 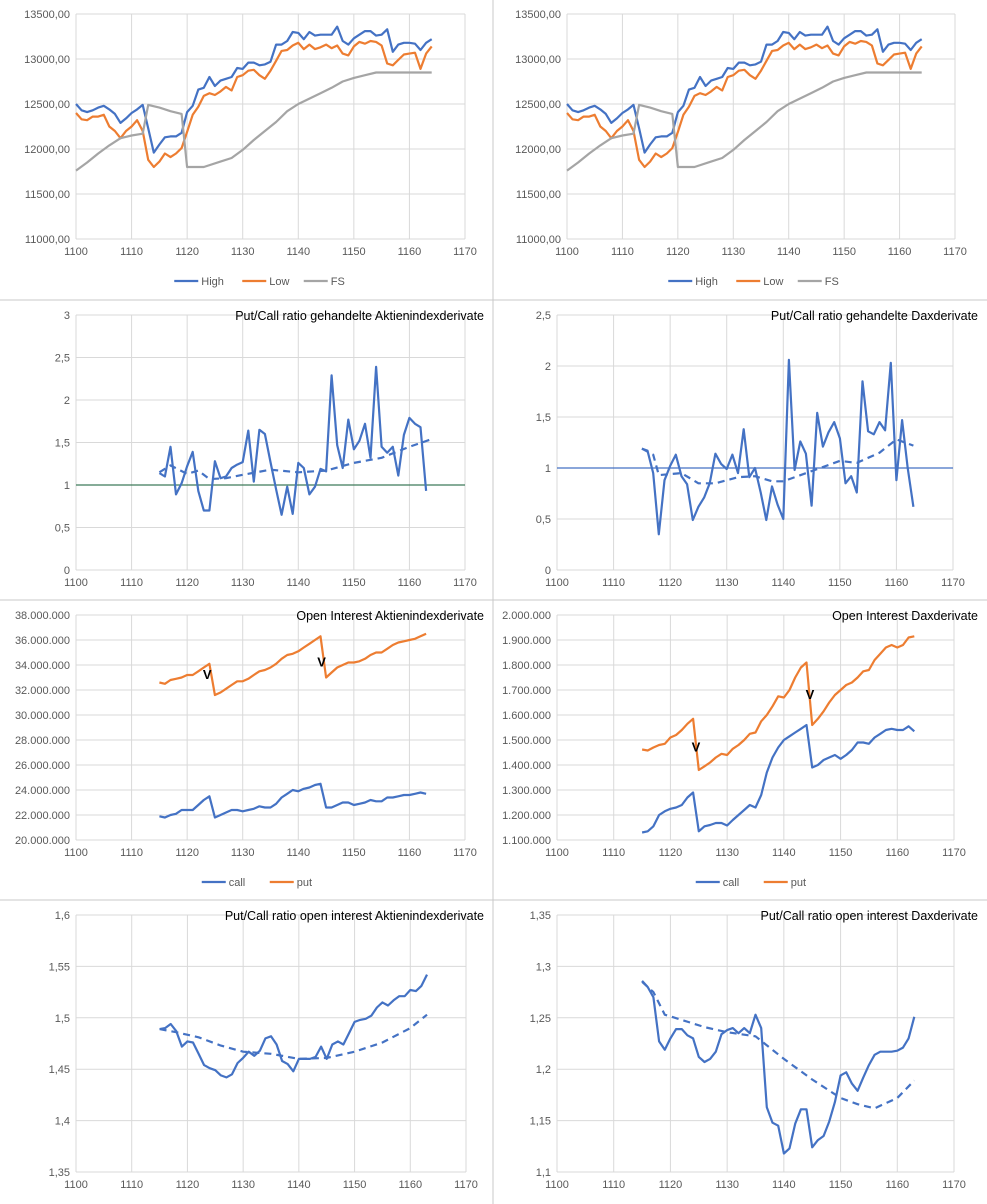 What do you see at coordinates (778, 778) in the screenshot?
I see `series-line-call` at bounding box center [778, 778].